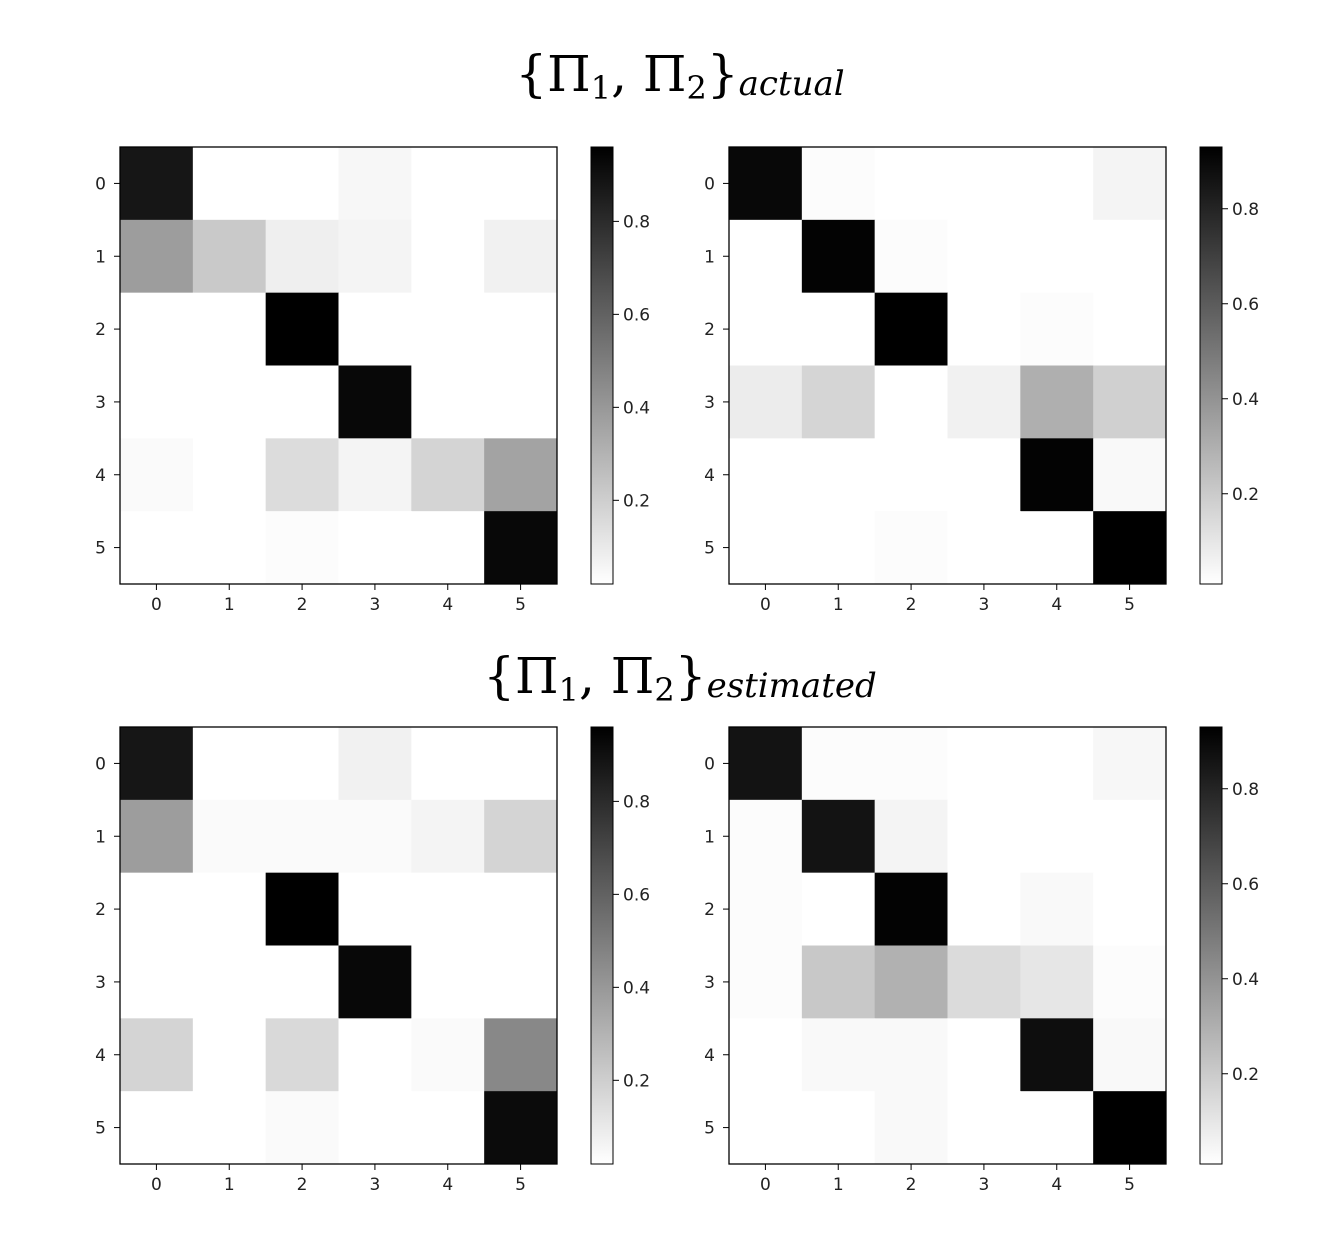 This screenshot has width=1342, height=1238. I want to click on x-tick-label: 4, so click(447, 605).